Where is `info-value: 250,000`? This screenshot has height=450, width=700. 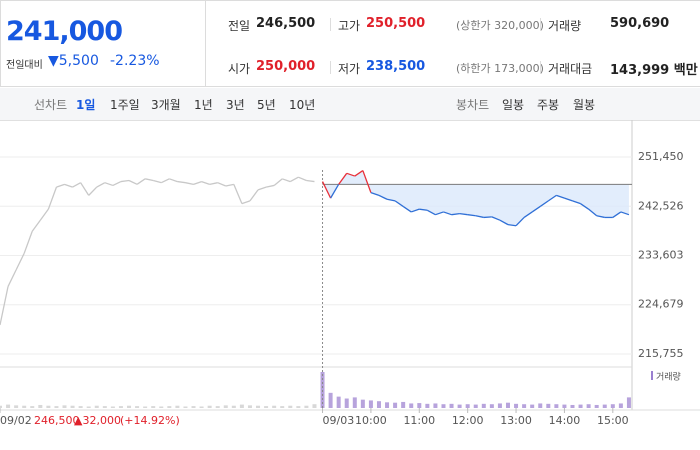 info-value: 250,000 is located at coordinates (286, 66).